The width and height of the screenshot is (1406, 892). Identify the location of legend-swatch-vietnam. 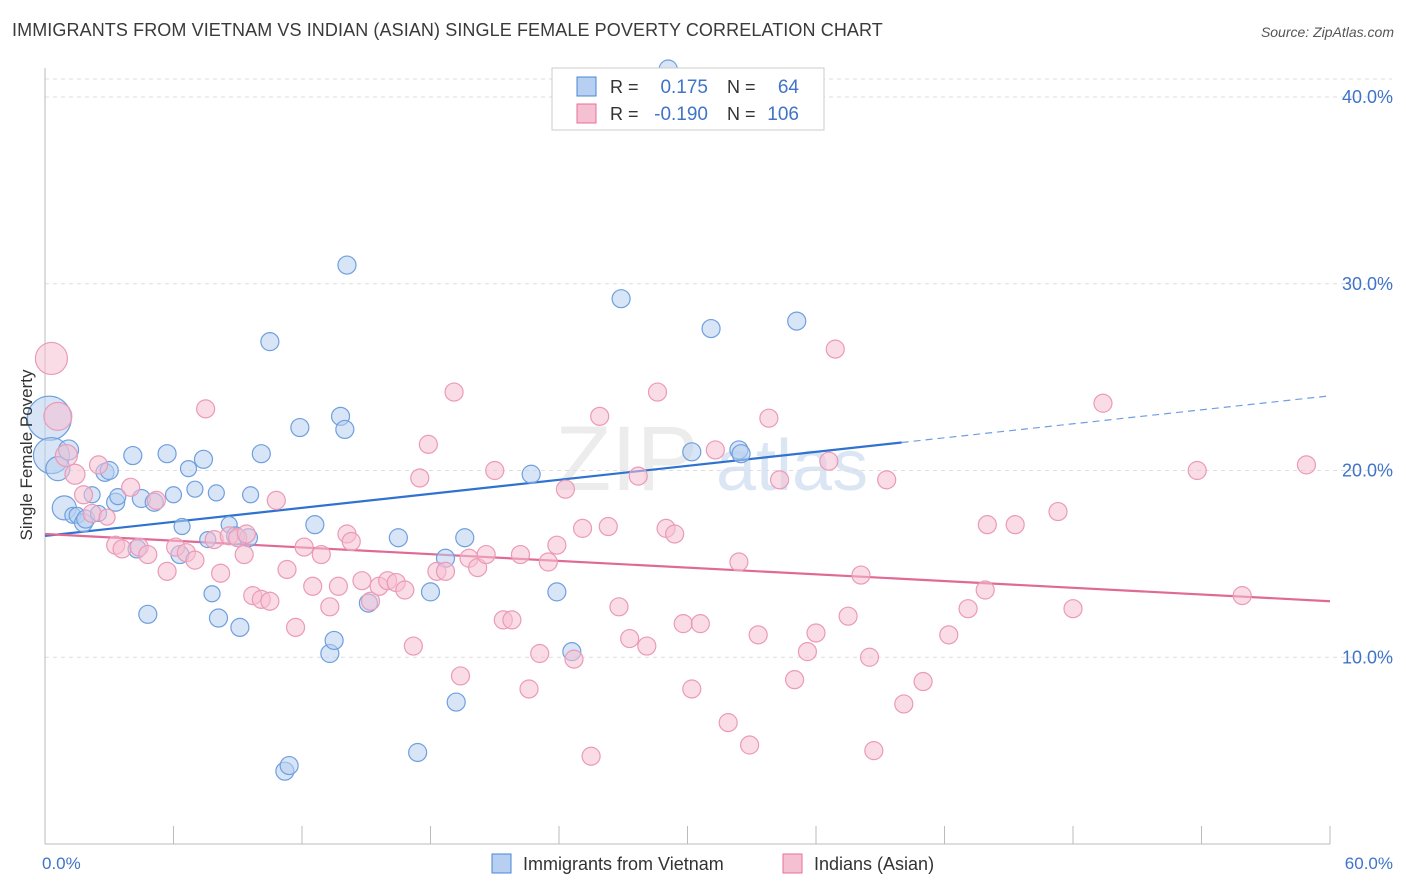
(586, 86).